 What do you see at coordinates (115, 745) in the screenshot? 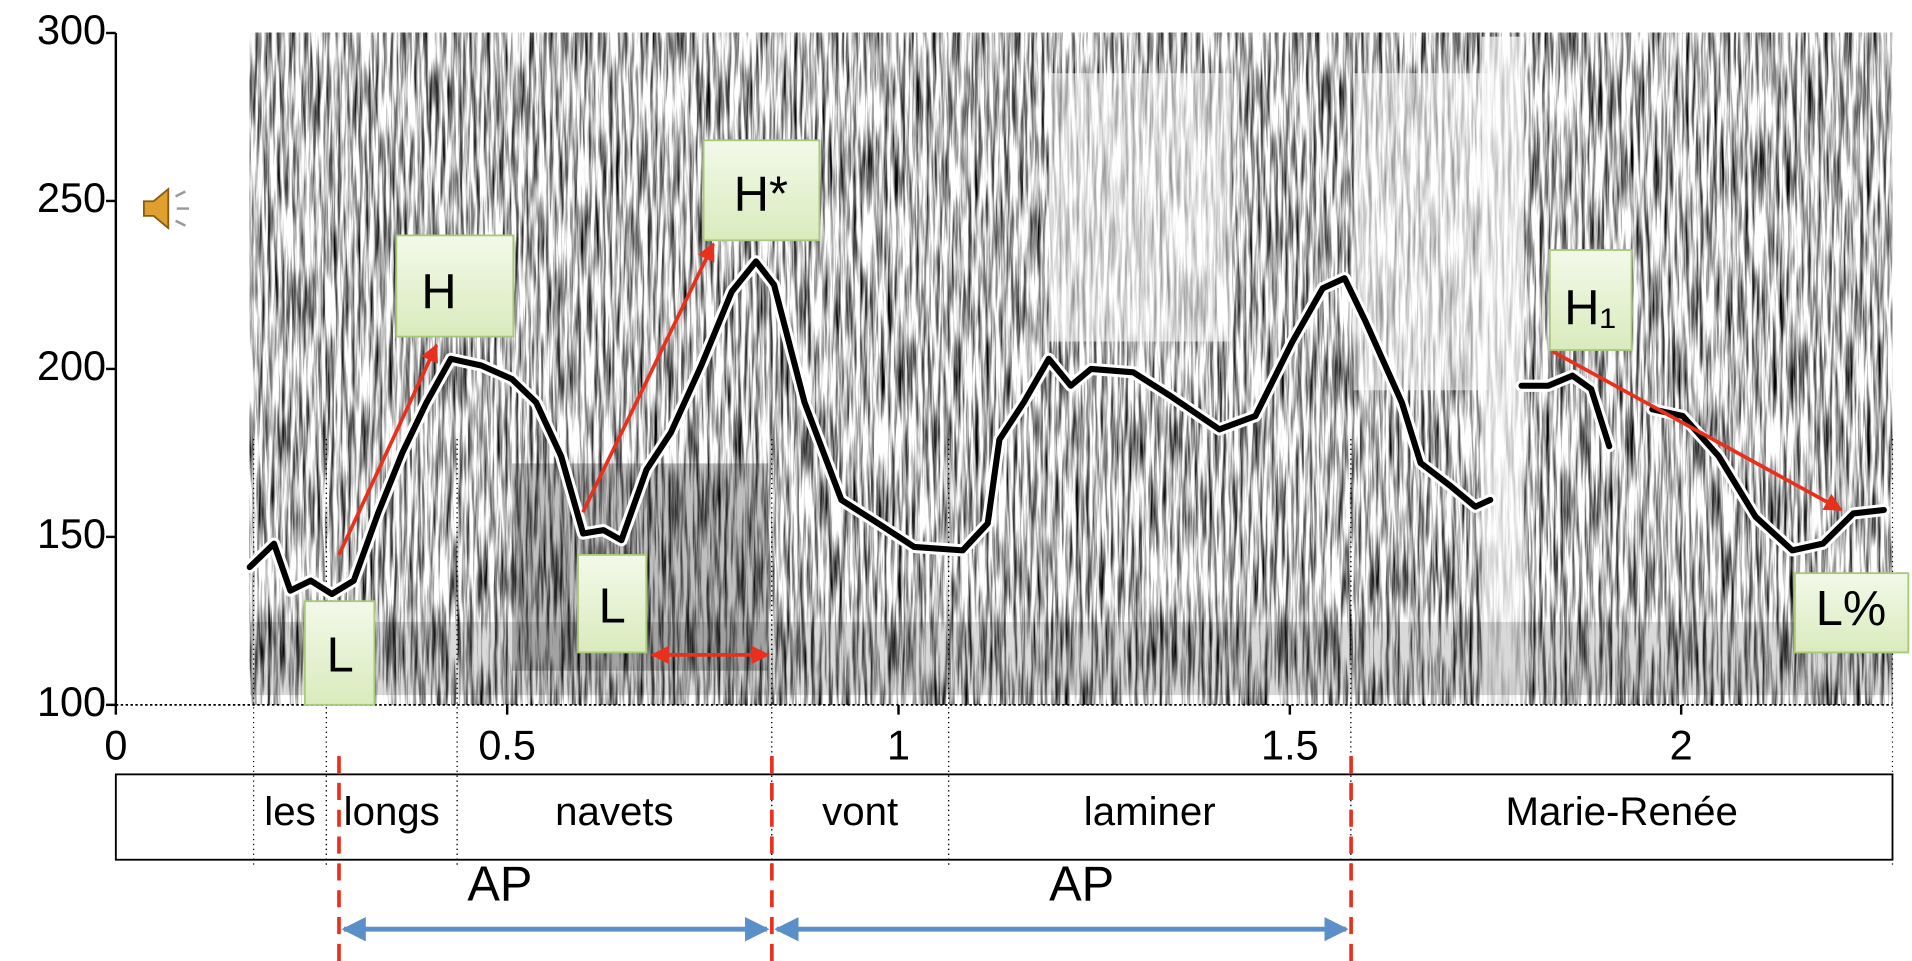
I see `x-tick-label: 0` at bounding box center [115, 745].